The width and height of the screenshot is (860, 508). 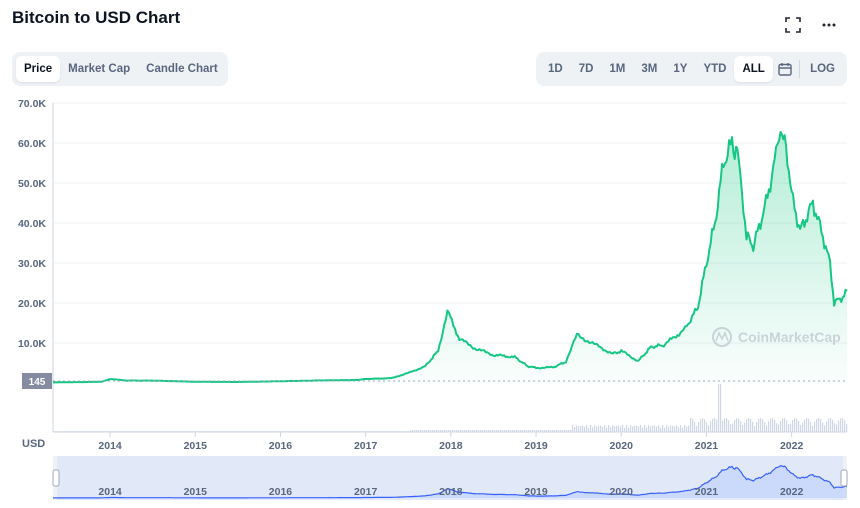 I want to click on chart-type-tabs: Price Market Cap Candle Chart, so click(x=120, y=69).